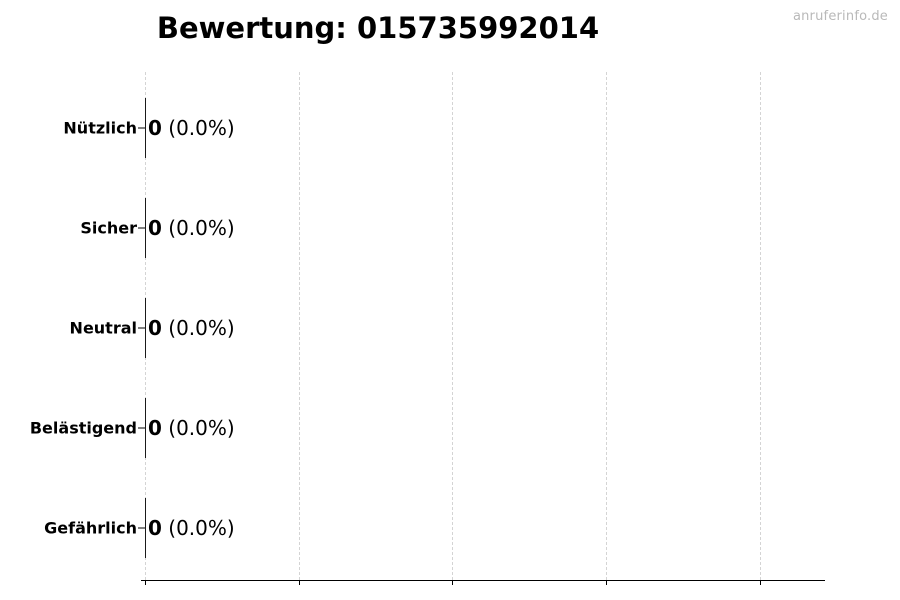 Image resolution: width=900 pixels, height=600 pixels. What do you see at coordinates (108, 228) in the screenshot?
I see `category-label-sicher: Sicher` at bounding box center [108, 228].